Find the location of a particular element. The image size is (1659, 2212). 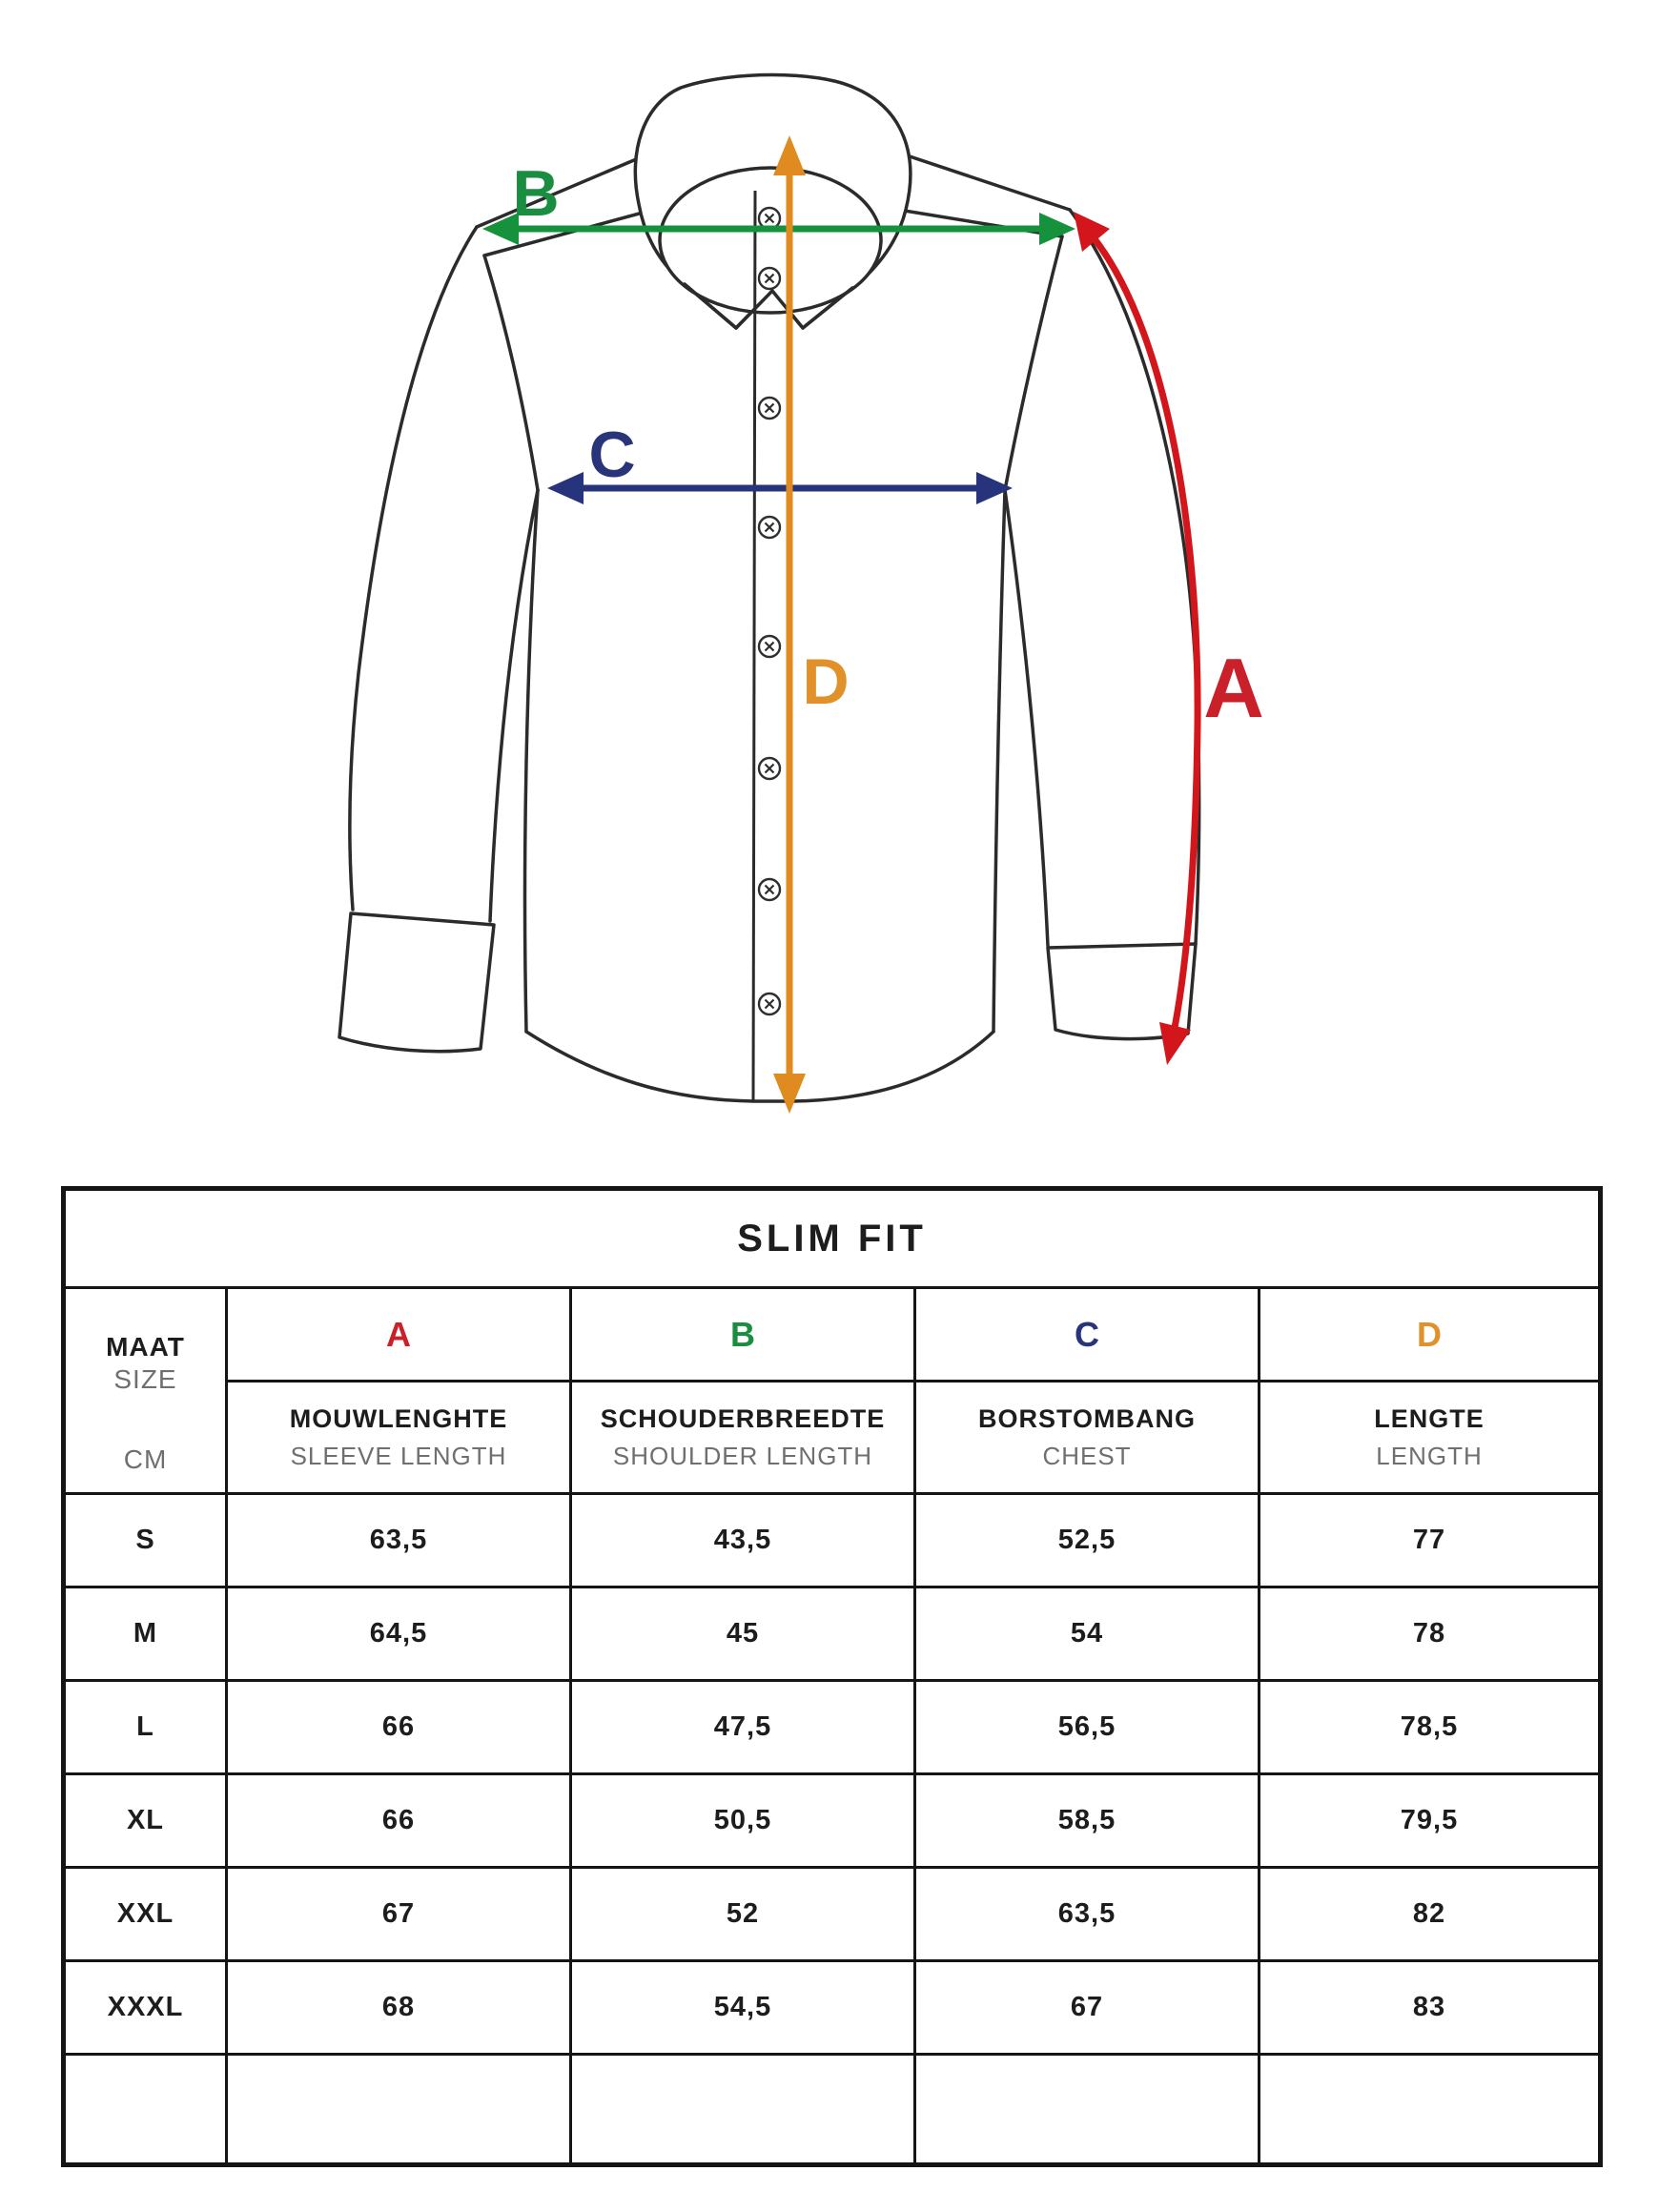

right-side-seam is located at coordinates (999, 761).